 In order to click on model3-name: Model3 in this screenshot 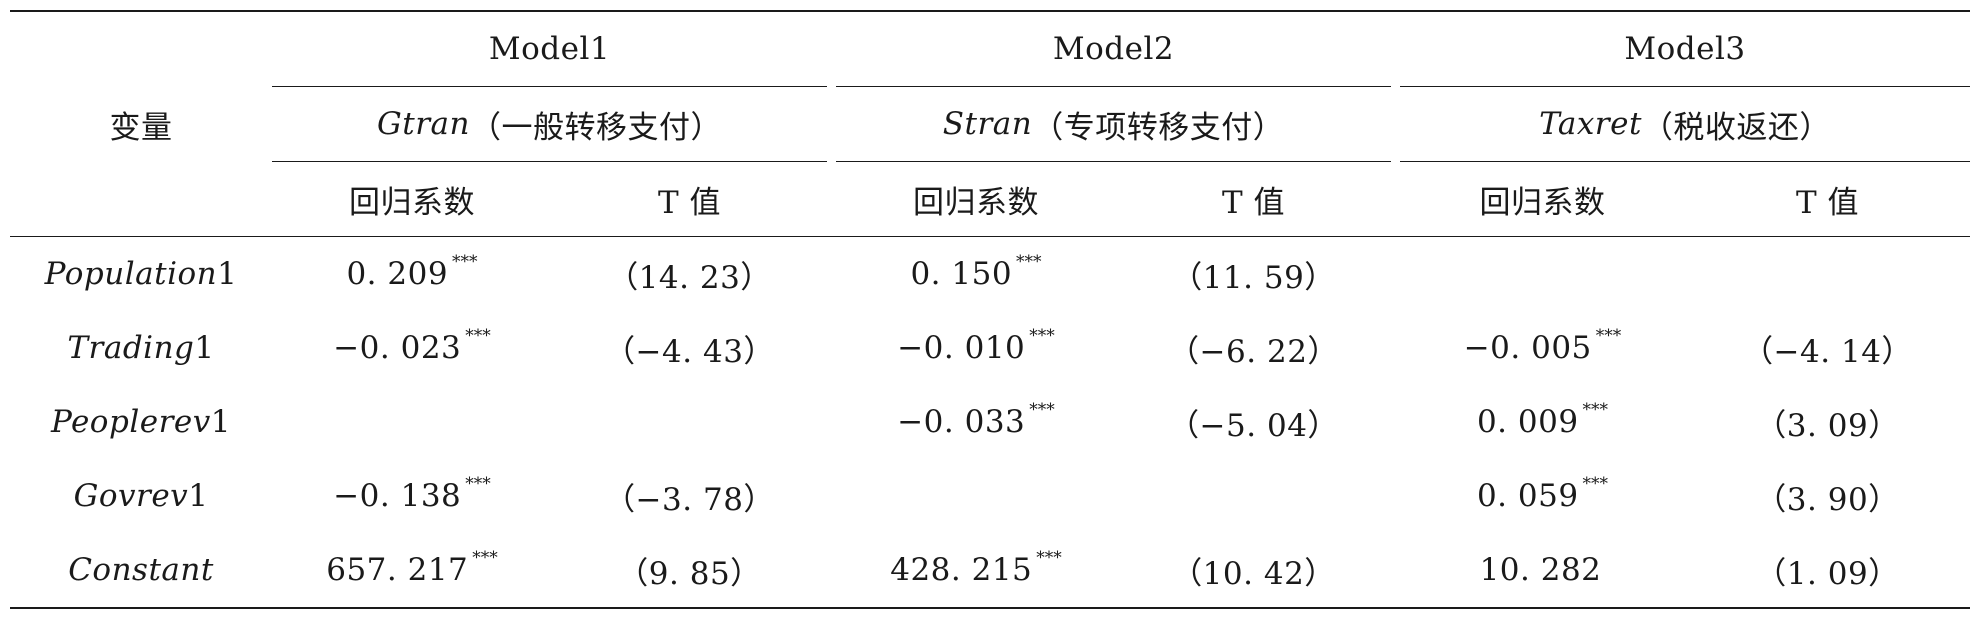, I will do `click(1685, 49)`.